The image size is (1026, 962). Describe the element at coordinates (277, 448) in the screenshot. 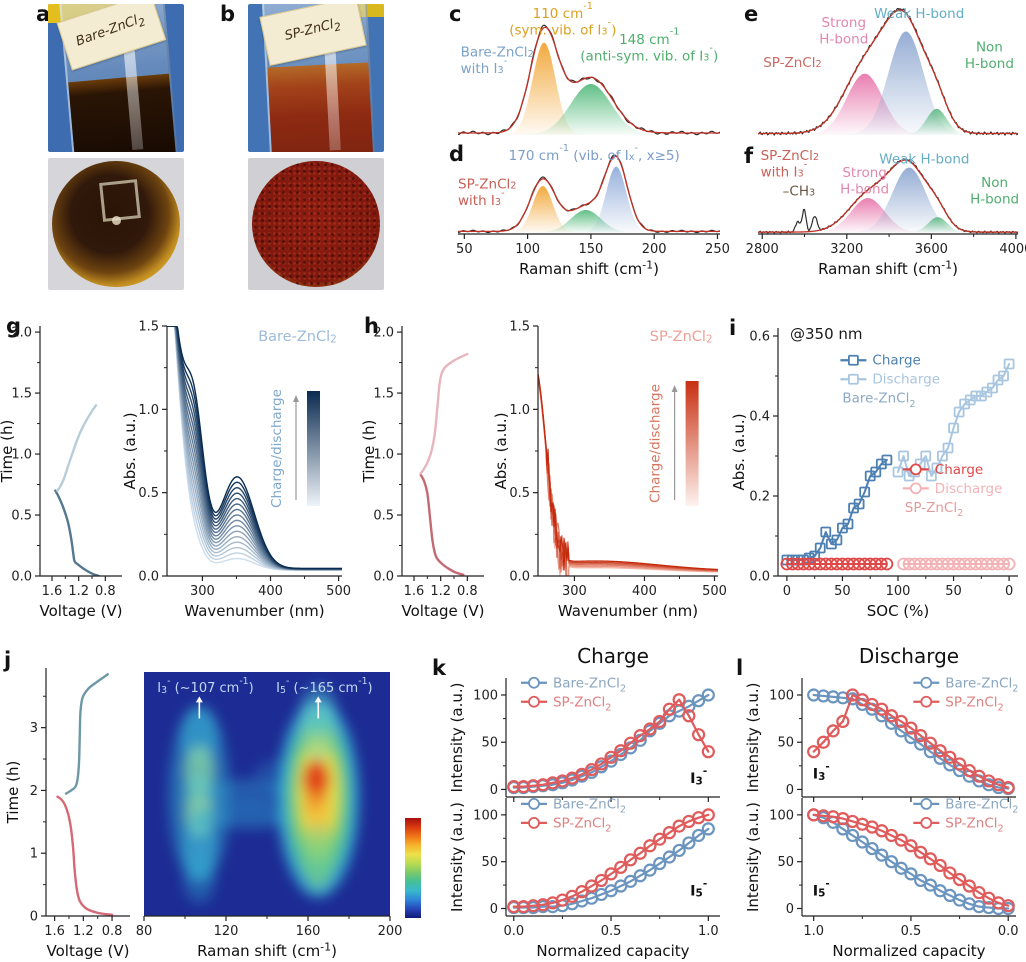

I see `svg-text: Charge/discharge` at that location.